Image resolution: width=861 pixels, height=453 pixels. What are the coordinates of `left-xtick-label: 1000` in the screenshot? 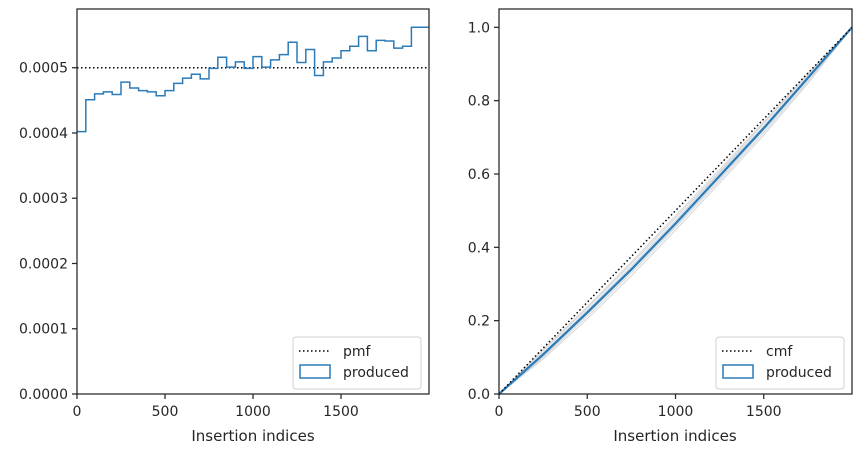 It's located at (253, 412).